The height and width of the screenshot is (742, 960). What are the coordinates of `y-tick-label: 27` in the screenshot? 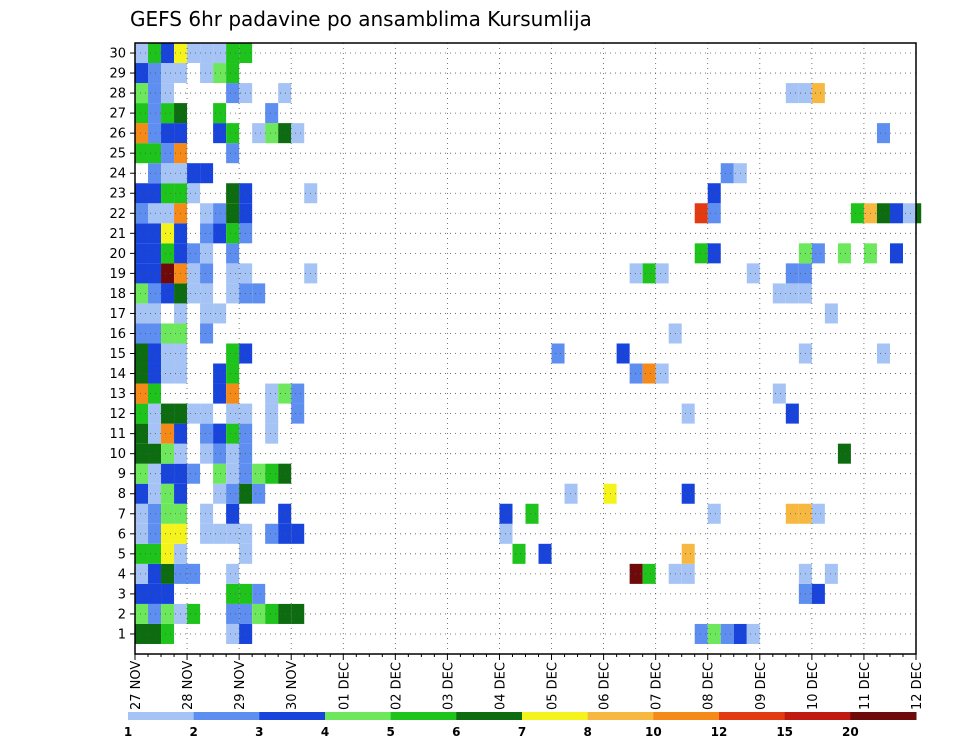 It's located at (117, 114).